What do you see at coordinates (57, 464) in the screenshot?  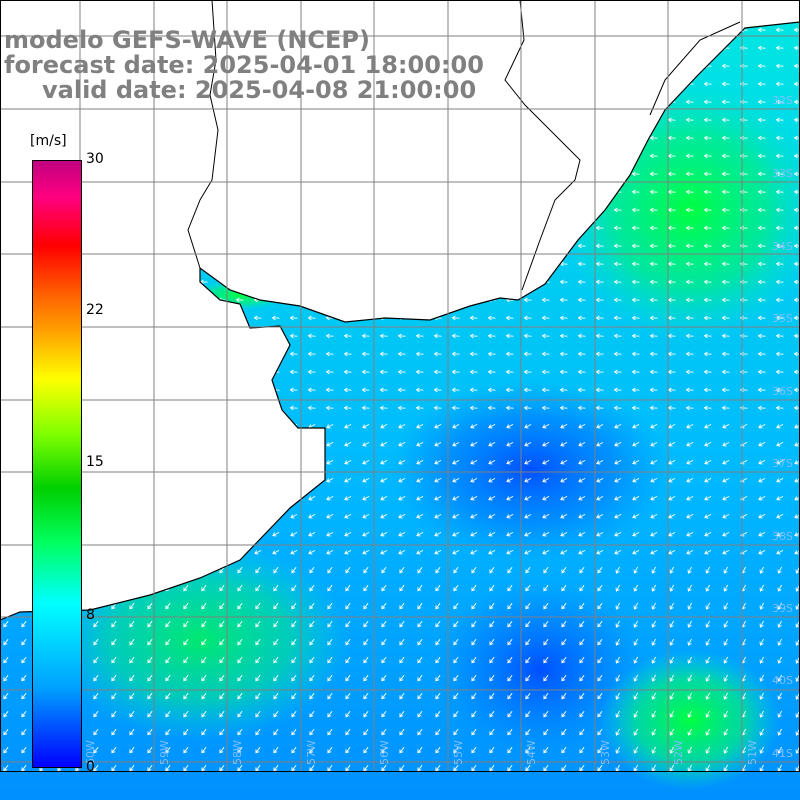 I see `colorbar` at bounding box center [57, 464].